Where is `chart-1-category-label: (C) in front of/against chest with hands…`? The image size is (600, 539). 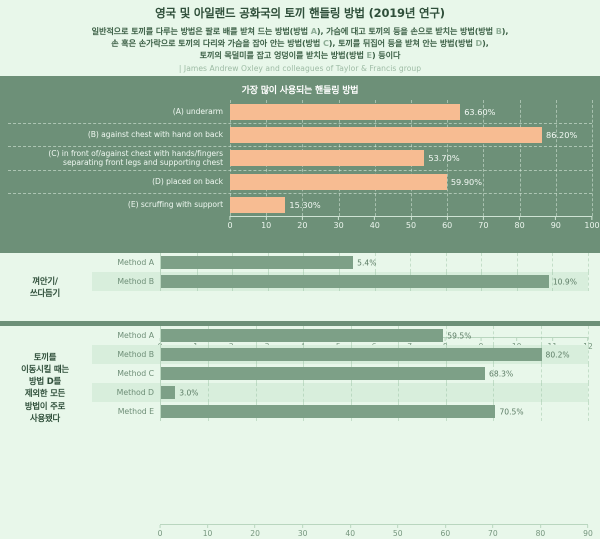 chart-1-category-label: (C) in front of/against chest with hands… is located at coordinates (135, 158).